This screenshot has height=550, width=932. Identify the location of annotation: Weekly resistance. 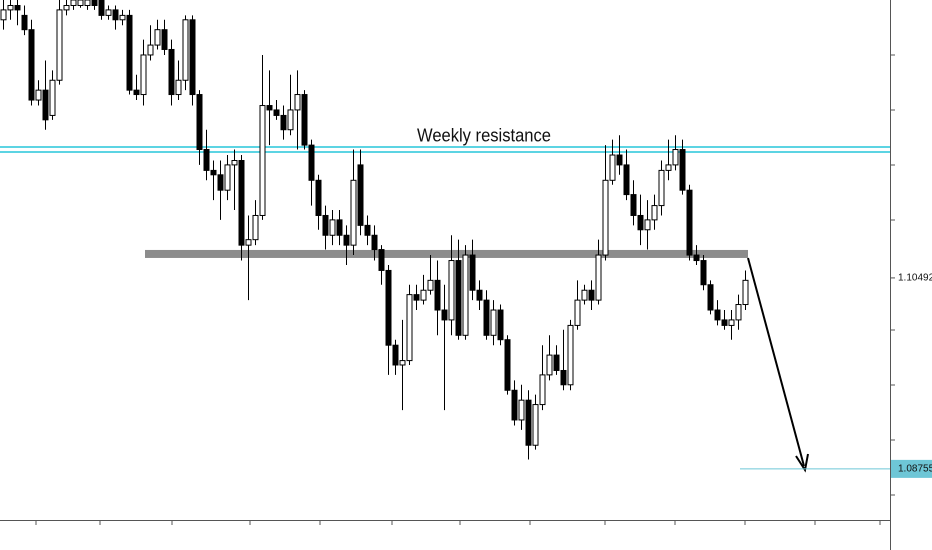
(484, 135).